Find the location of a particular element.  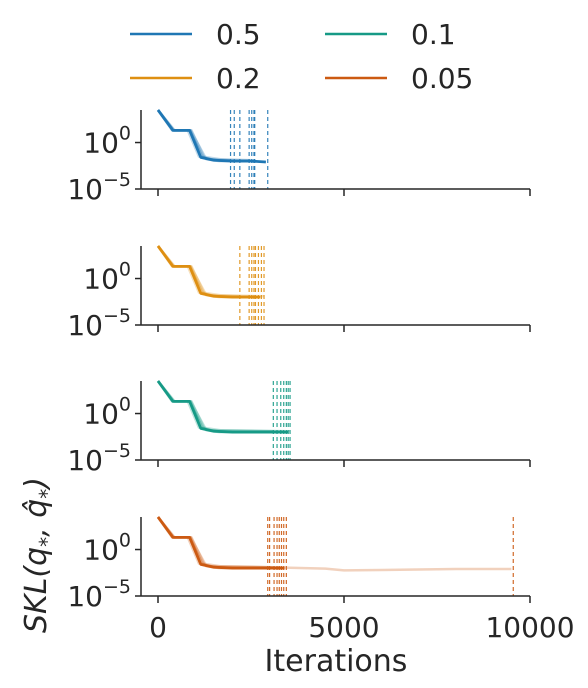

panel-0.1: 10⁰ 10⁻⁵ is located at coordinates (299, 428).